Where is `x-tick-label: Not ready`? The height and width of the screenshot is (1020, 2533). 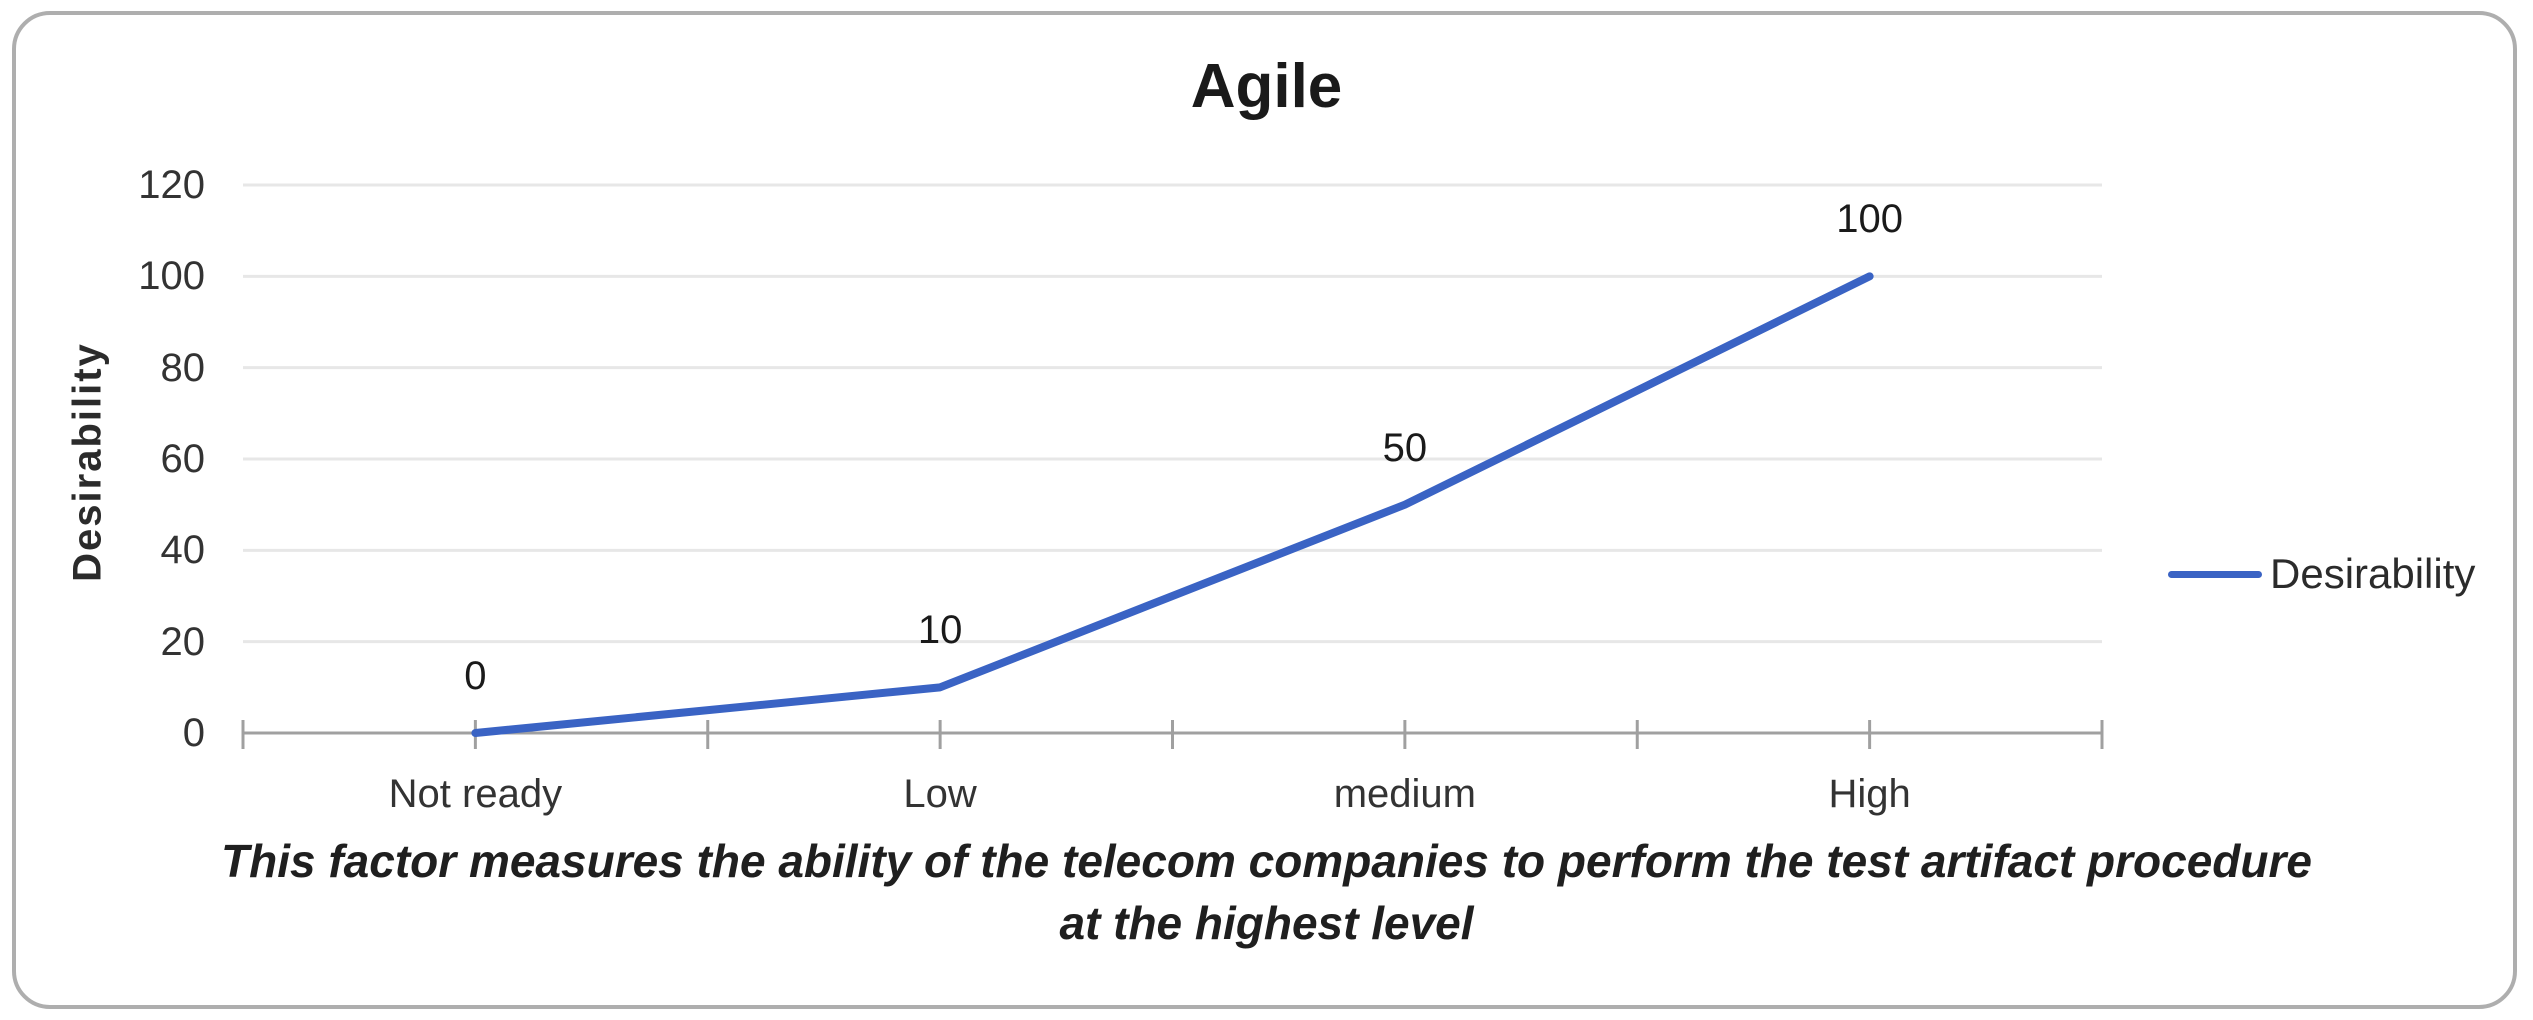
x-tick-label: Not ready is located at coordinates (475, 794).